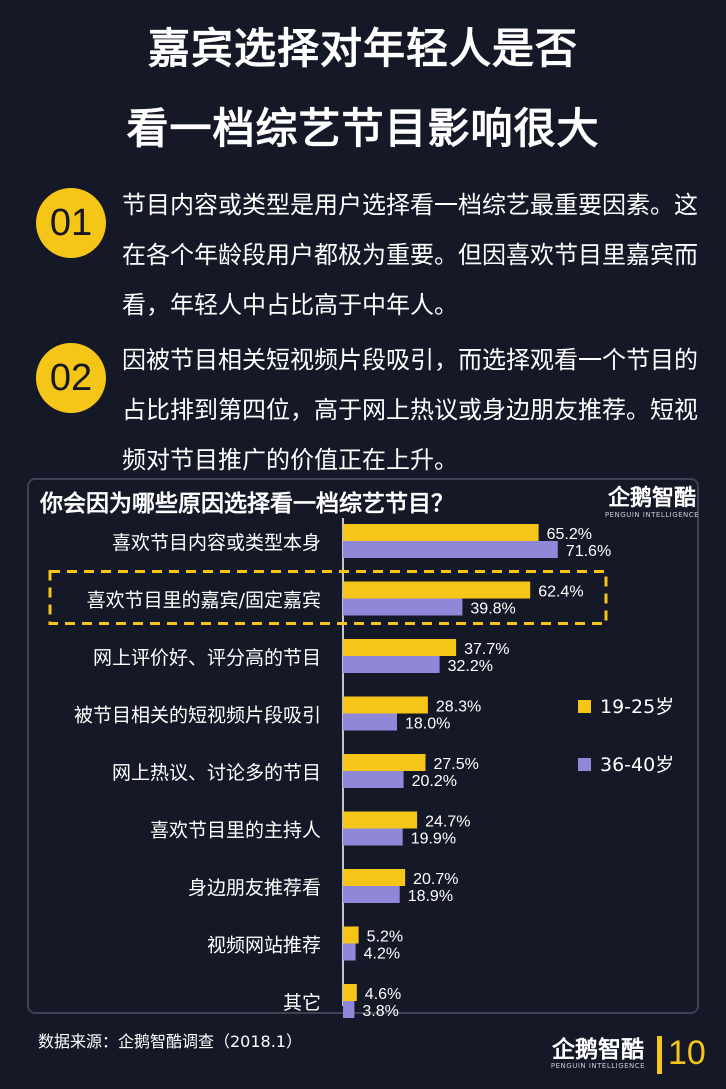  What do you see at coordinates (458, 707) in the screenshot?
I see `data-label: 28.3%` at bounding box center [458, 707].